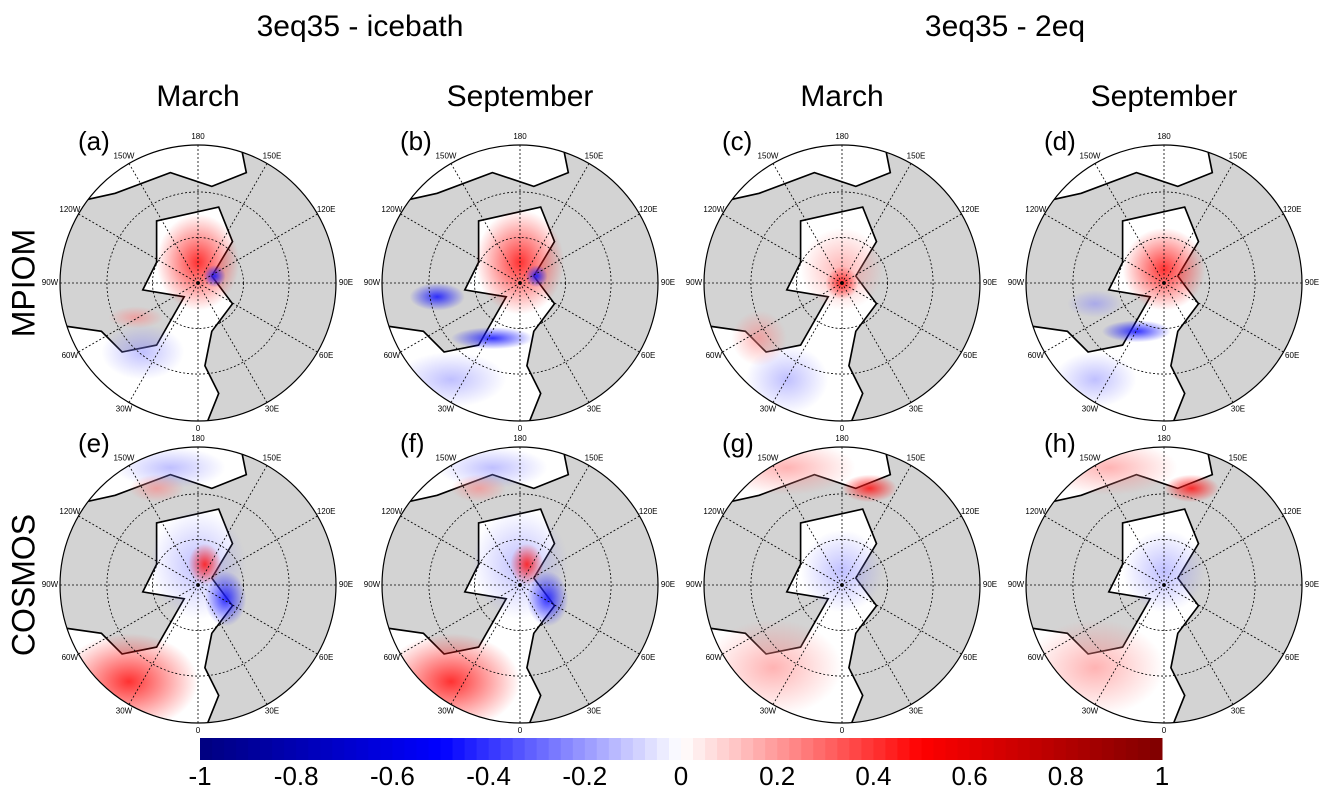  Describe the element at coordinates (392, 776) in the screenshot. I see `colorbar-tick-label: -0.6` at that location.